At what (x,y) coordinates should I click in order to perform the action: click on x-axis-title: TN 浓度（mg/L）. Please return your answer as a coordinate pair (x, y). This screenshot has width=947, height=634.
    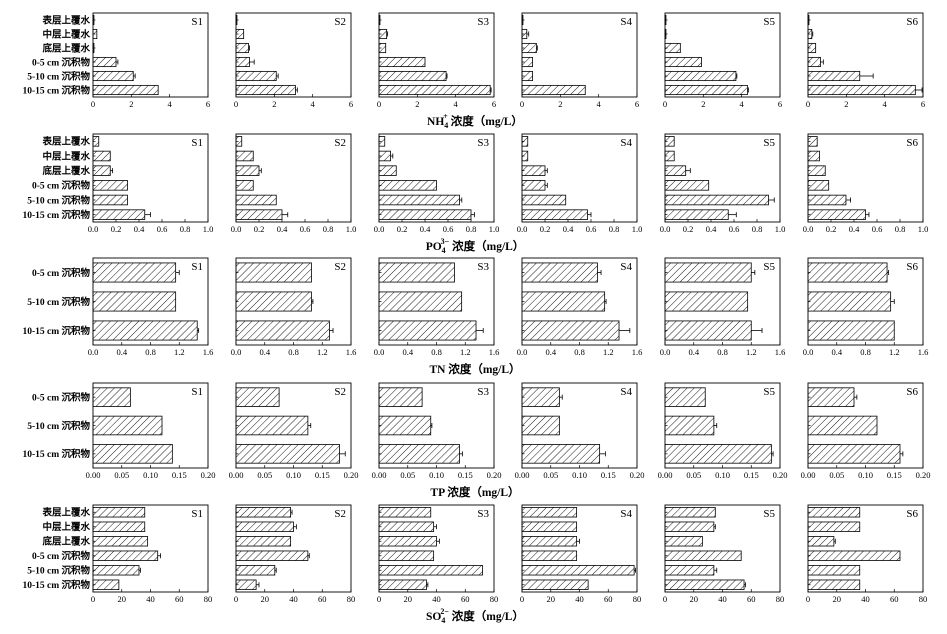
    Looking at the image, I should click on (474, 369).